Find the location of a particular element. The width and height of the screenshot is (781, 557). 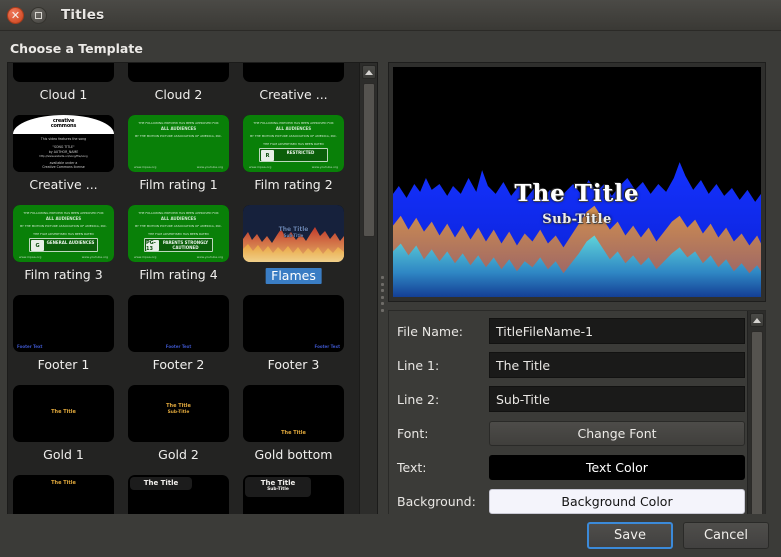

template-scrollbar-thumb is located at coordinates (369, 160).